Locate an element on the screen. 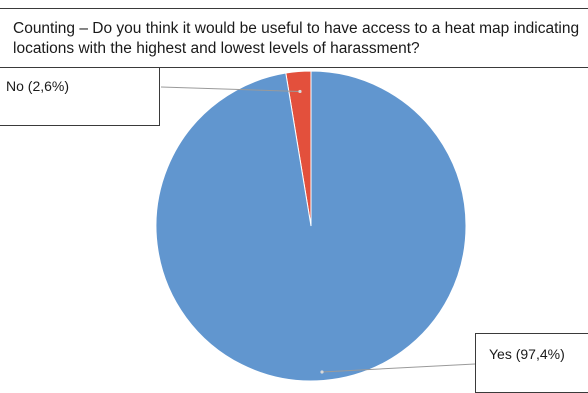 Image resolution: width=588 pixels, height=393 pixels. slice-label-no-text: No (2,6%) is located at coordinates (38, 86).